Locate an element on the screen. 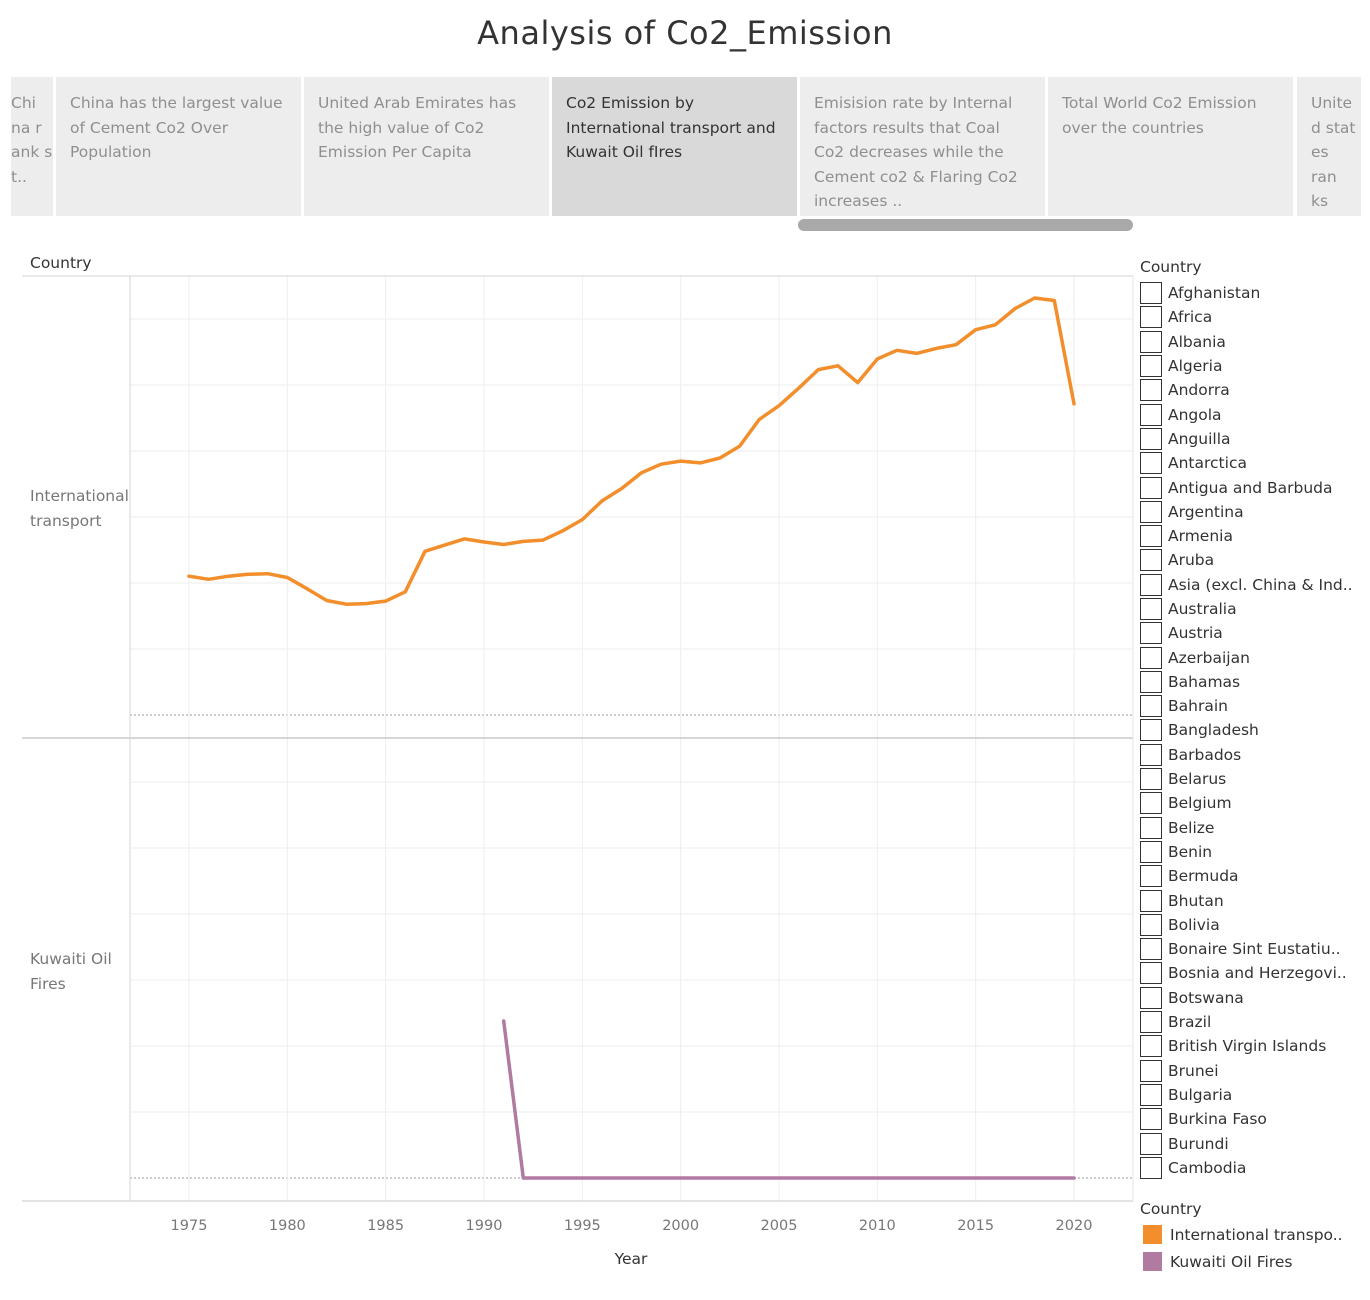 Image resolution: width=1370 pixels, height=1300 pixels. story-point-7: Unite d stat es ran ks th.. is located at coordinates (1329, 146).